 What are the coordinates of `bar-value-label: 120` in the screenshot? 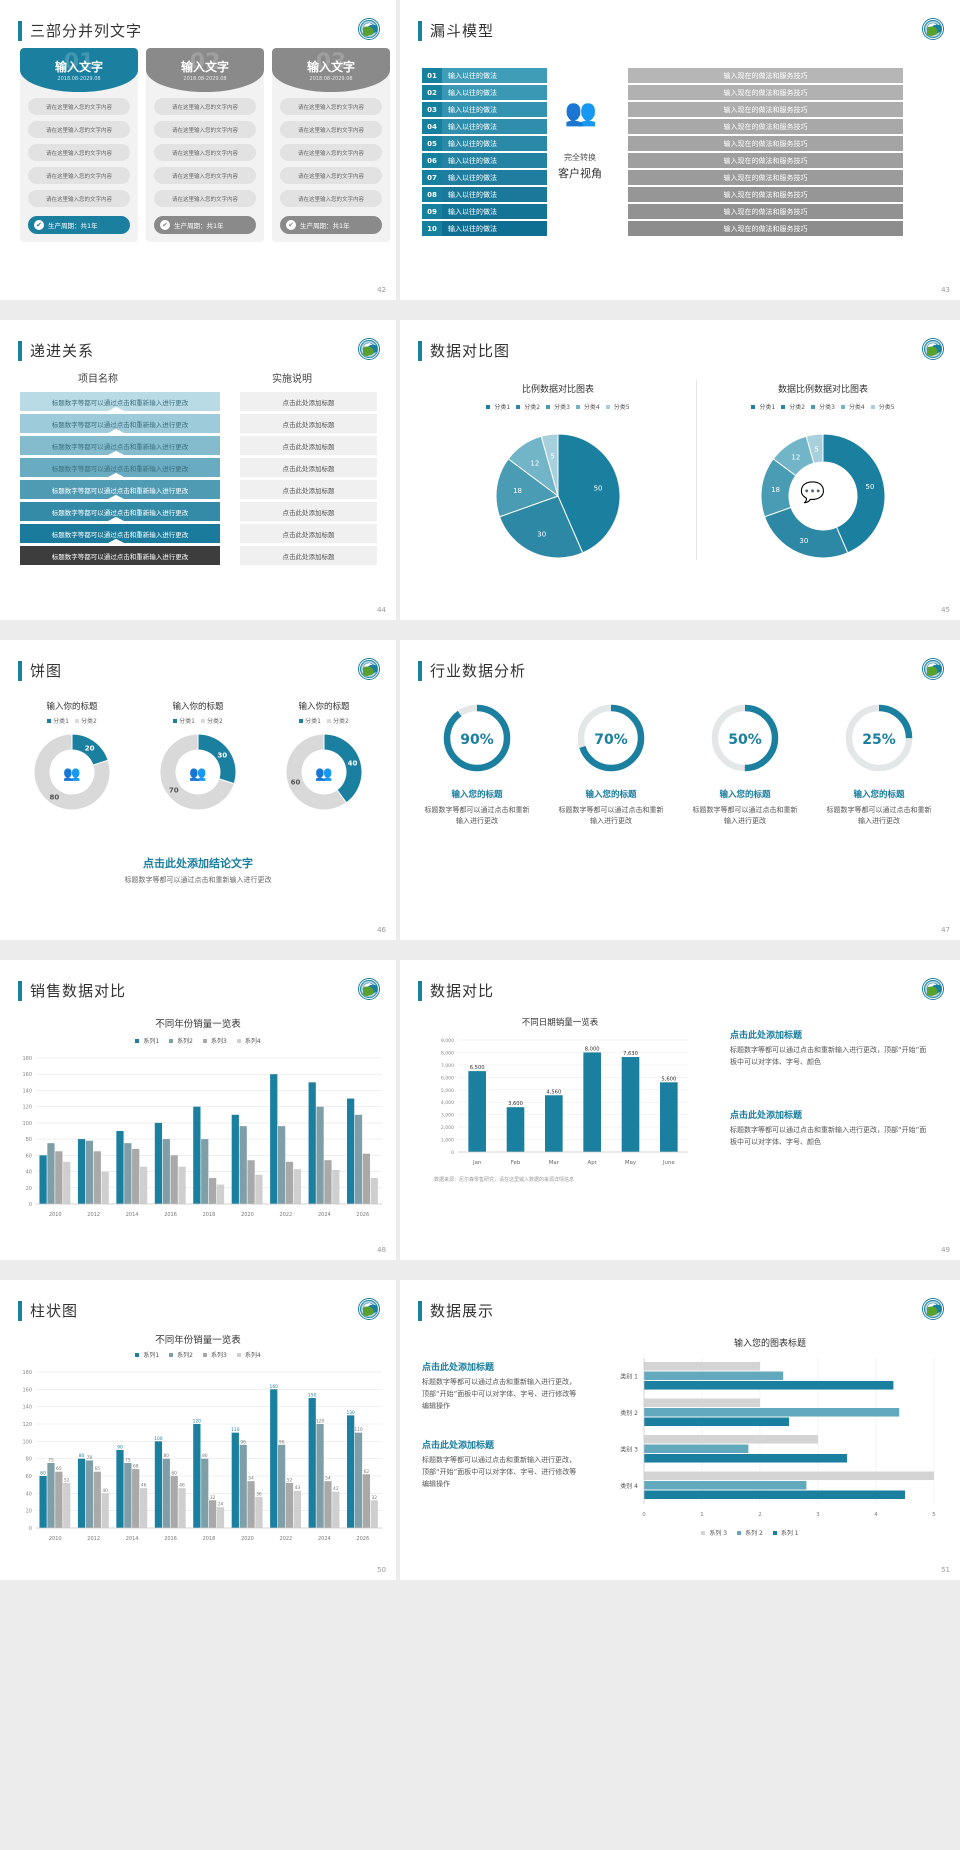 It's located at (320, 1422).